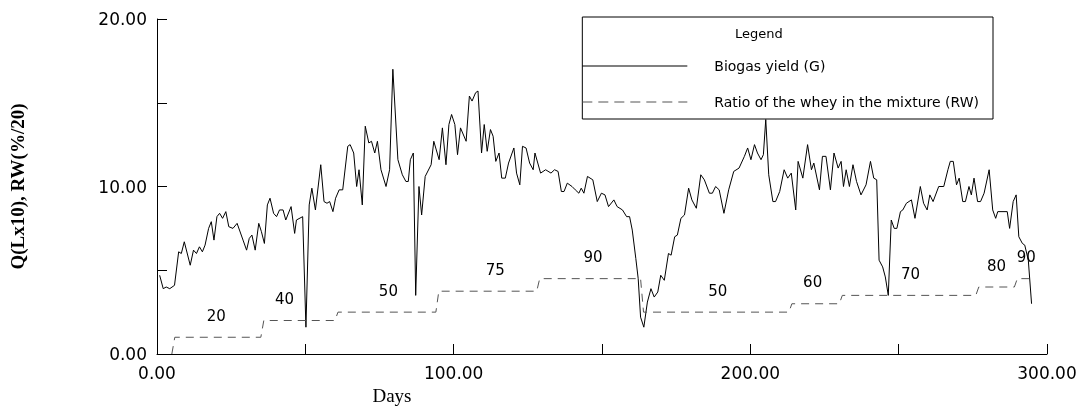  What do you see at coordinates (122, 186) in the screenshot?
I see `y-tick-label: 10.00` at bounding box center [122, 186].